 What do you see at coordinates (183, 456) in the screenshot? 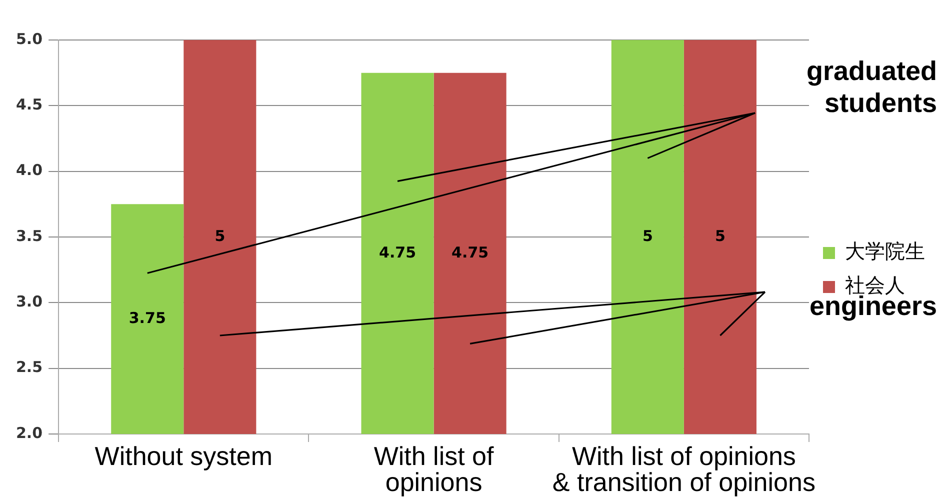
I see `x-tick-label: Without system` at bounding box center [183, 456].